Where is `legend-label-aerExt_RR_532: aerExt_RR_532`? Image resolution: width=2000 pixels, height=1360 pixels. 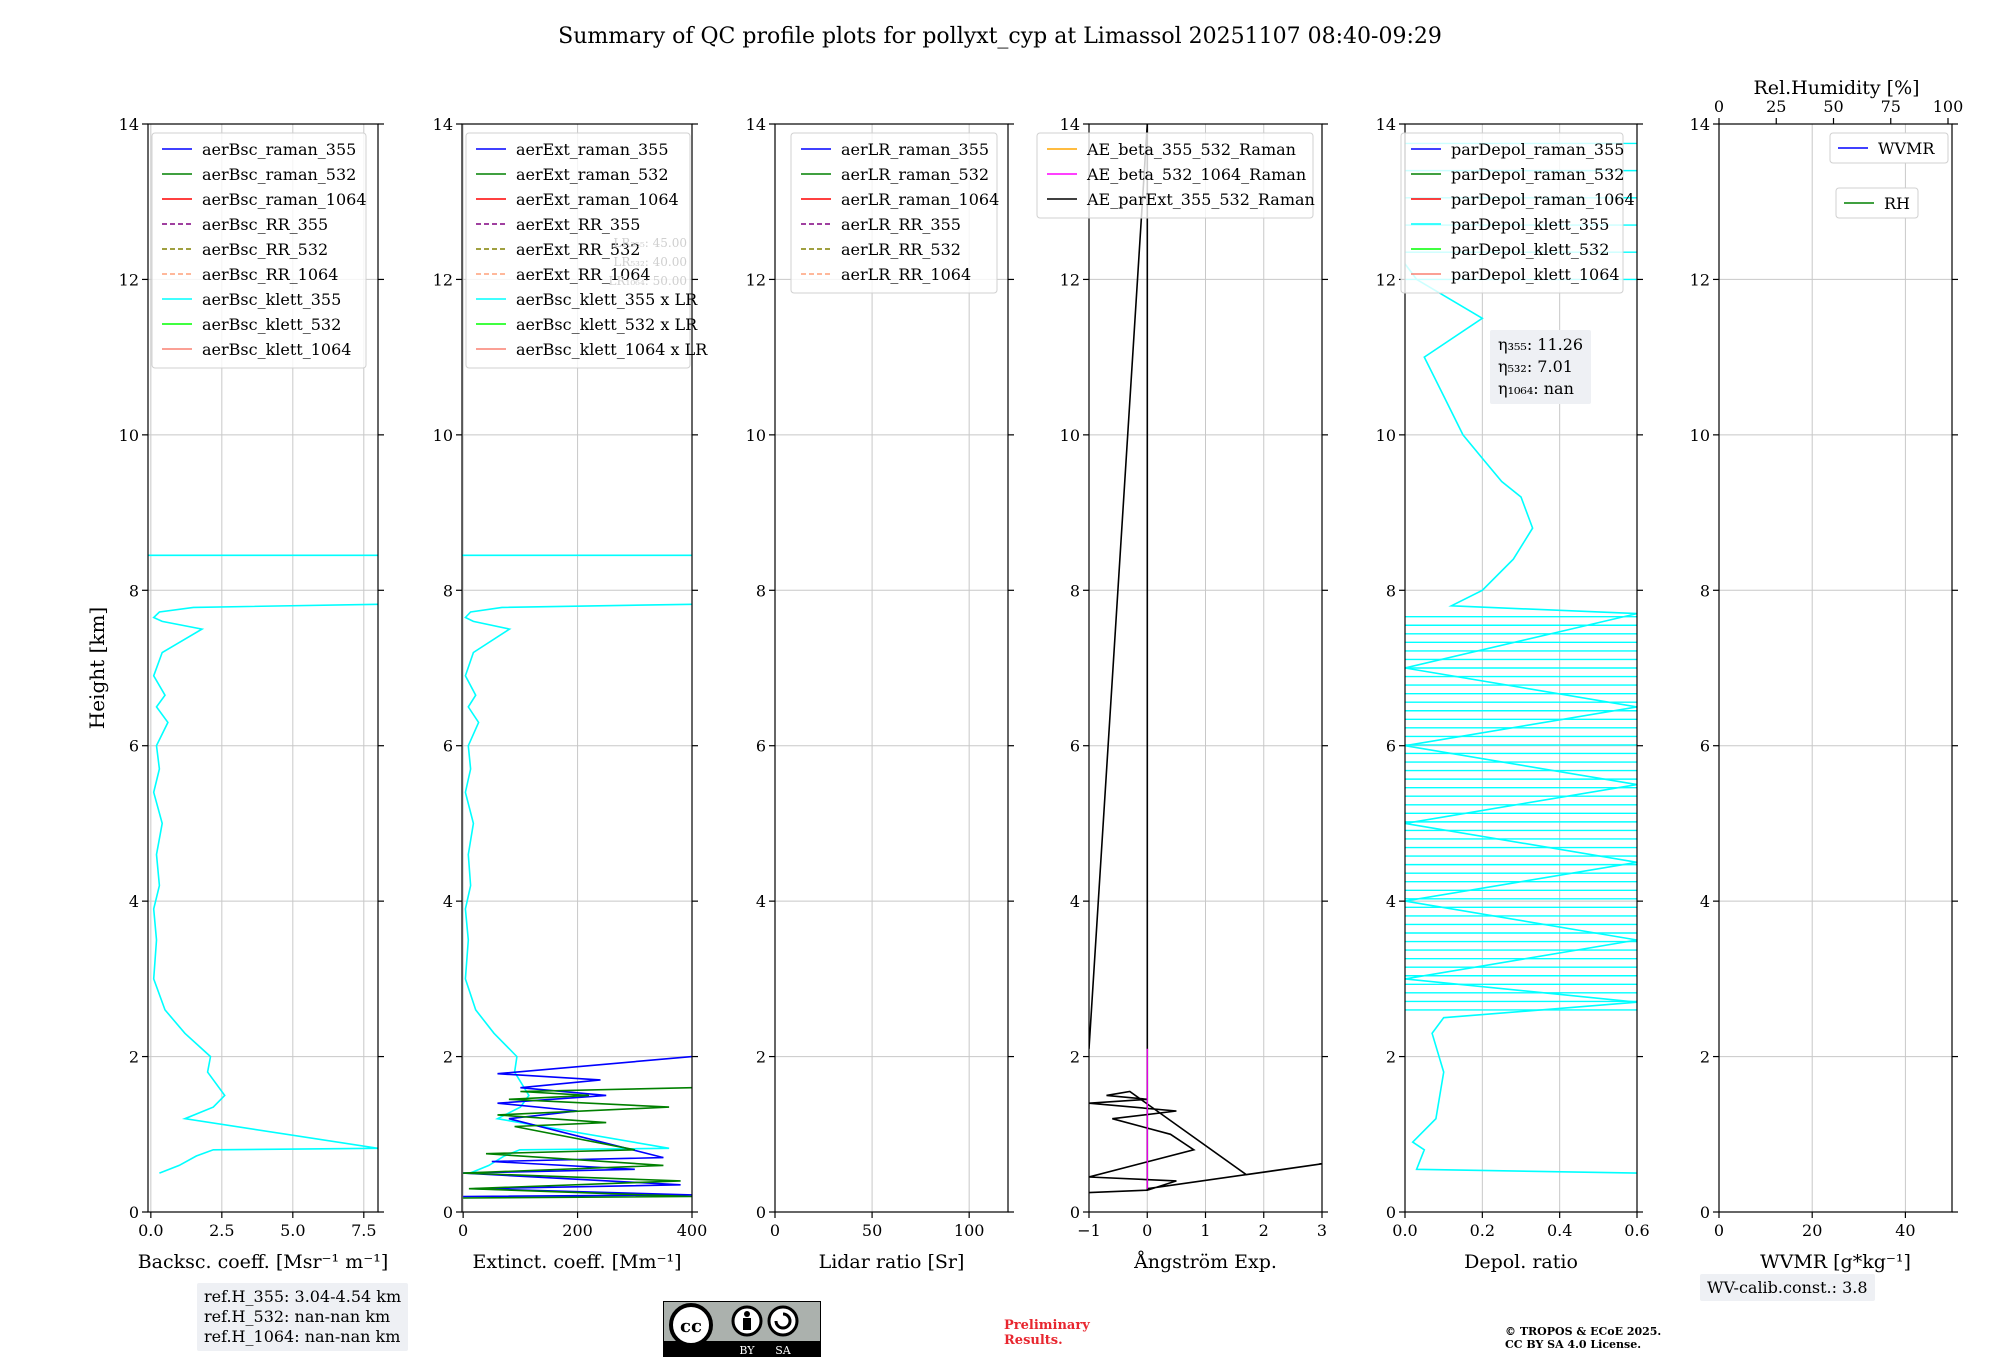 legend-label-aerExt_RR_532: aerExt_RR_532 is located at coordinates (578, 249).